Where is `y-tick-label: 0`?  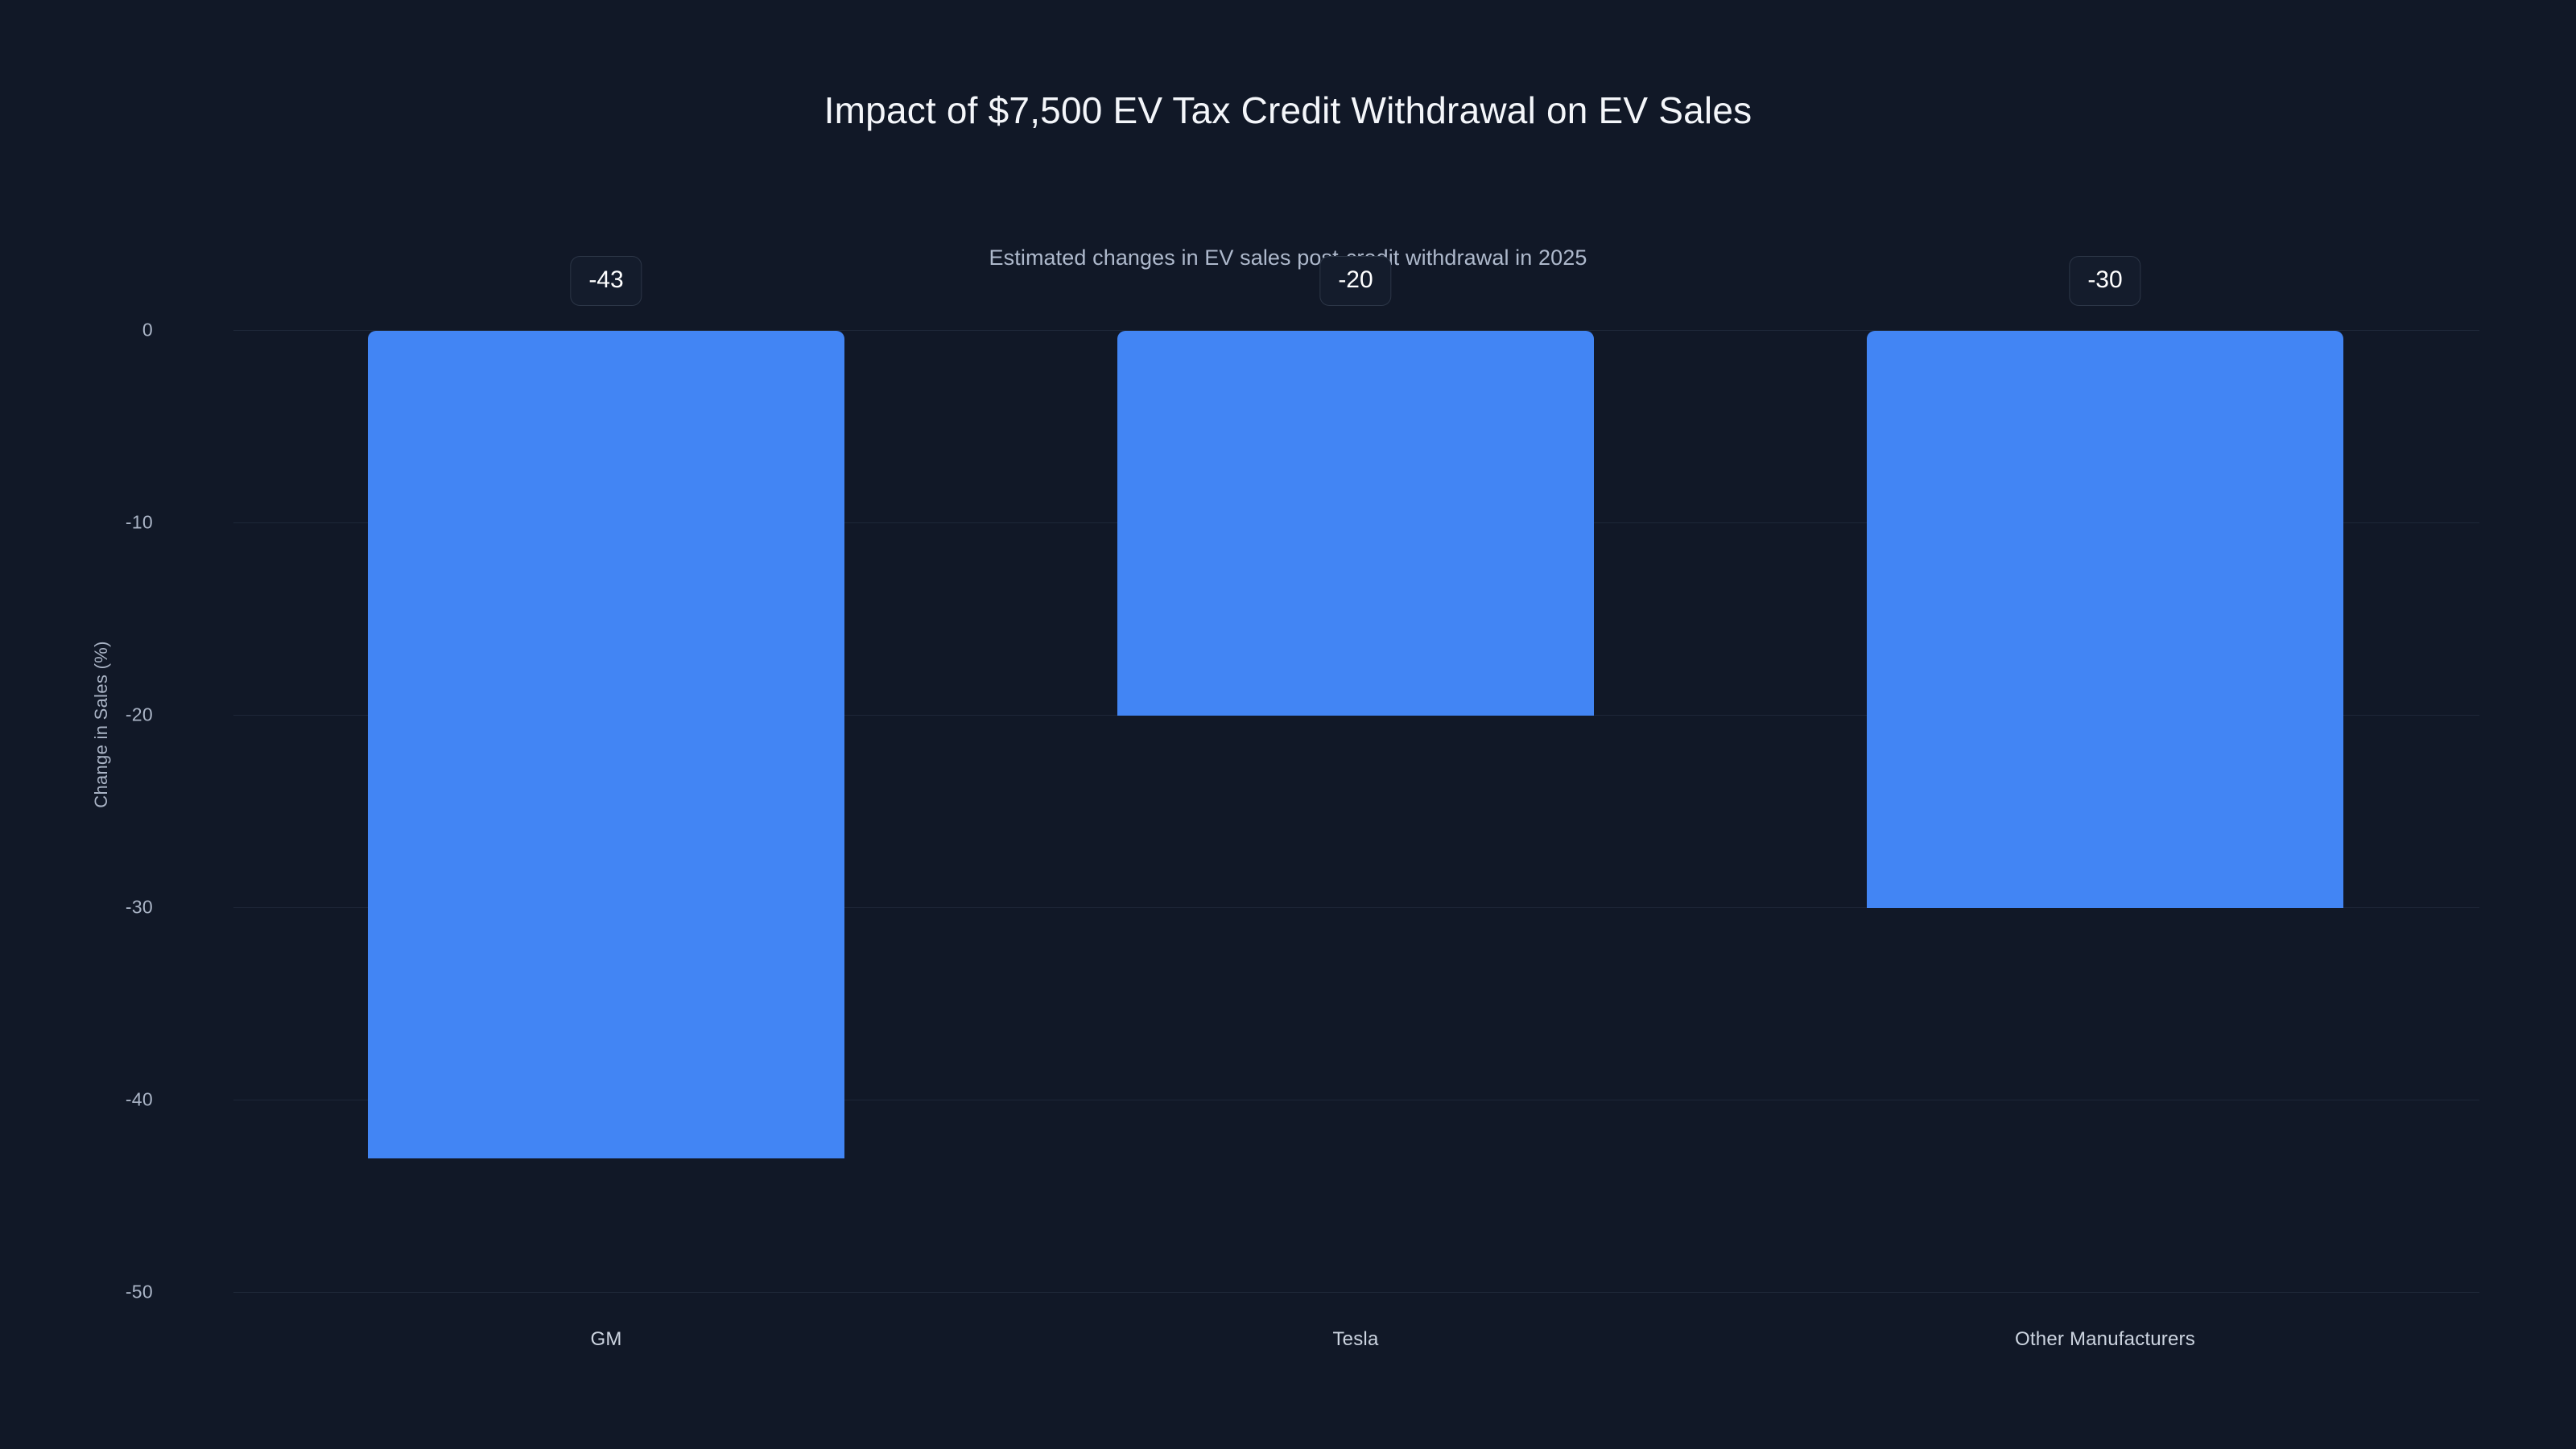
y-tick-label: 0 is located at coordinates (147, 330).